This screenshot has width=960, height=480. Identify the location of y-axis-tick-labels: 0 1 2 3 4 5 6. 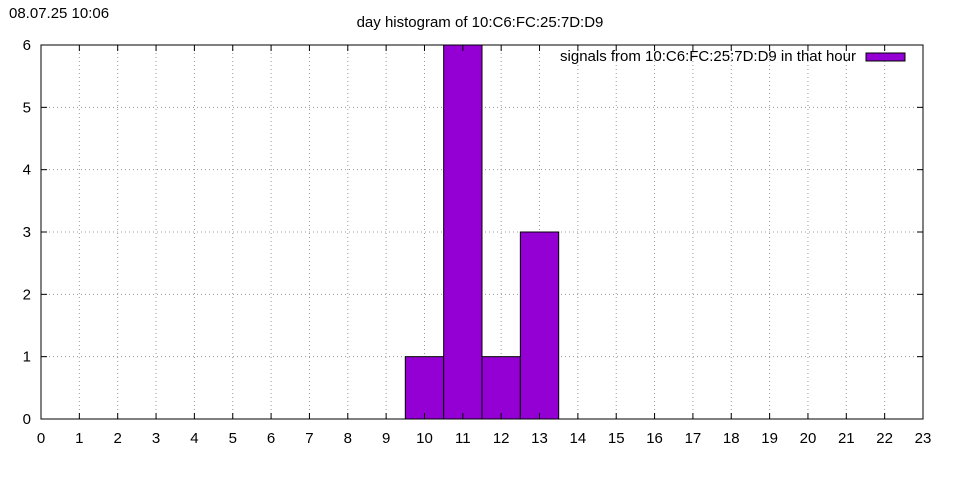
(27, 232).